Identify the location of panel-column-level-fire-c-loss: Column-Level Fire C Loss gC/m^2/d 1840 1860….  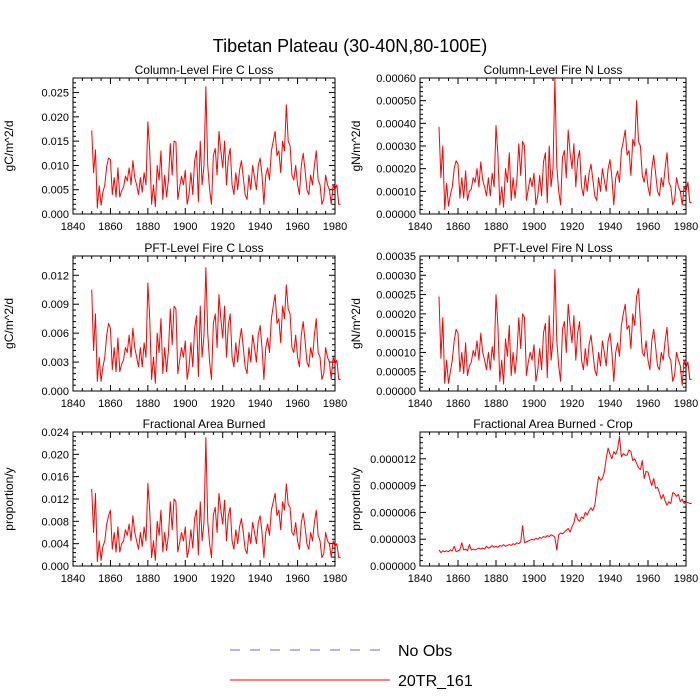
(174, 148).